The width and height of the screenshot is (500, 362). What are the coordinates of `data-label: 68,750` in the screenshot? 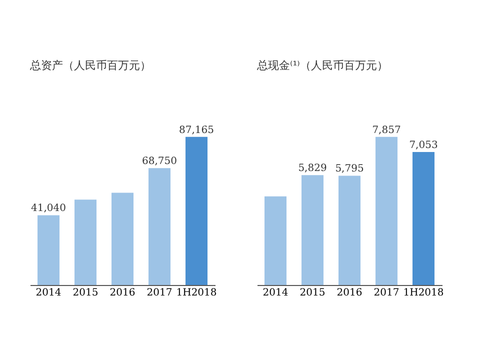 It's located at (159, 162).